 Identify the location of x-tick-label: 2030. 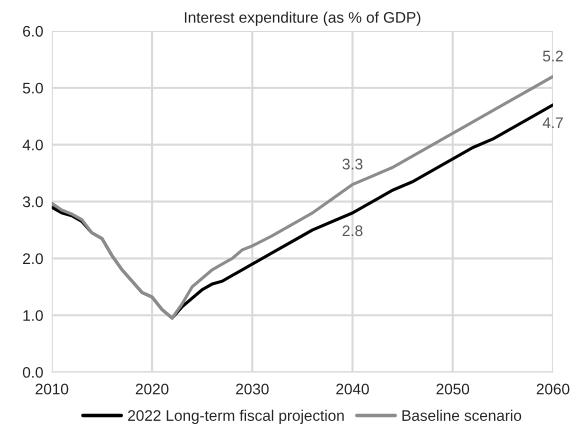
(252, 389).